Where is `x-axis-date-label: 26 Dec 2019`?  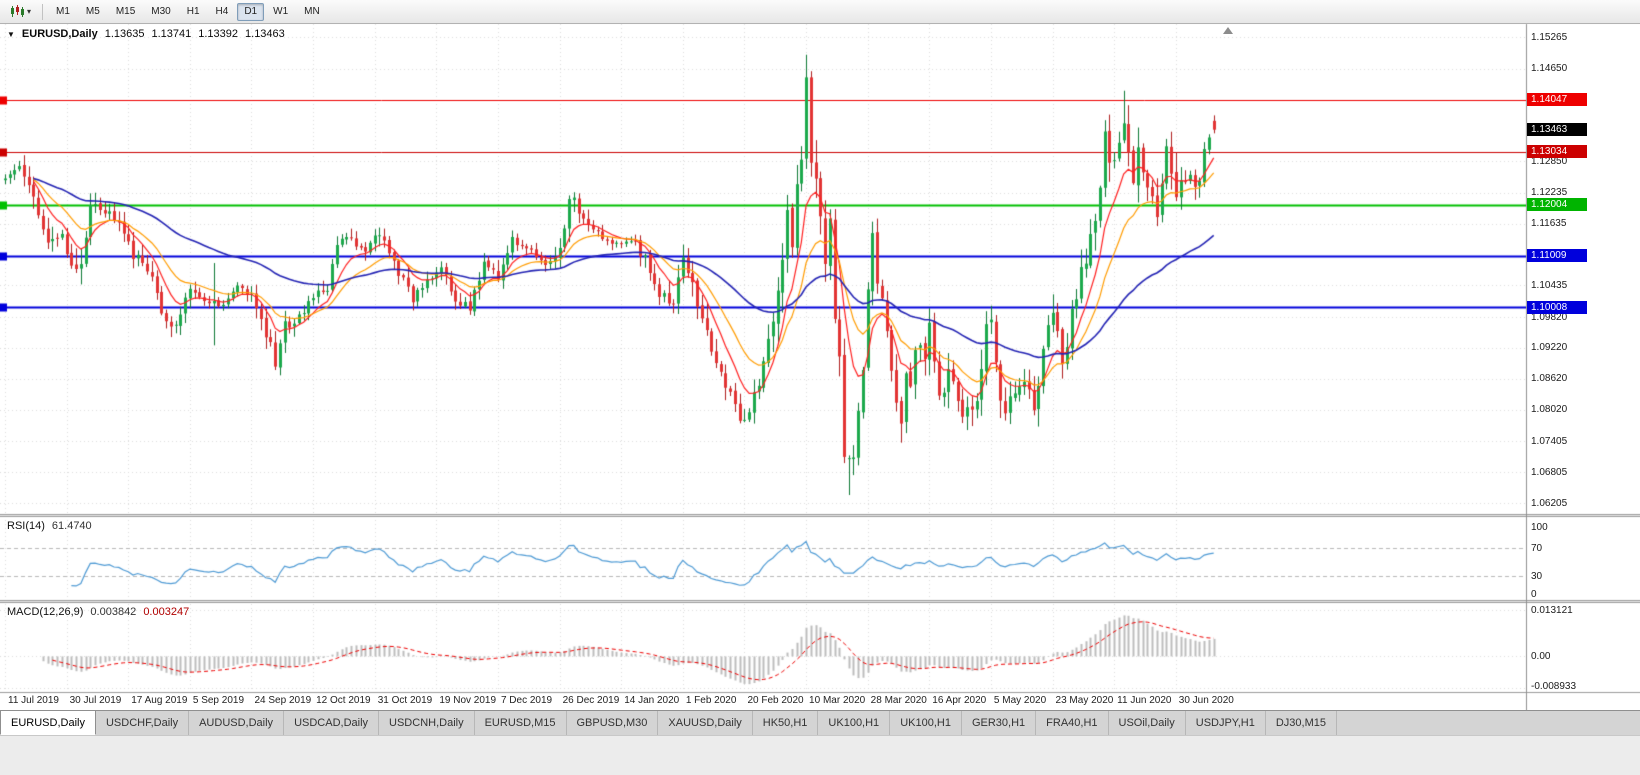 x-axis-date-label: 26 Dec 2019 is located at coordinates (591, 700).